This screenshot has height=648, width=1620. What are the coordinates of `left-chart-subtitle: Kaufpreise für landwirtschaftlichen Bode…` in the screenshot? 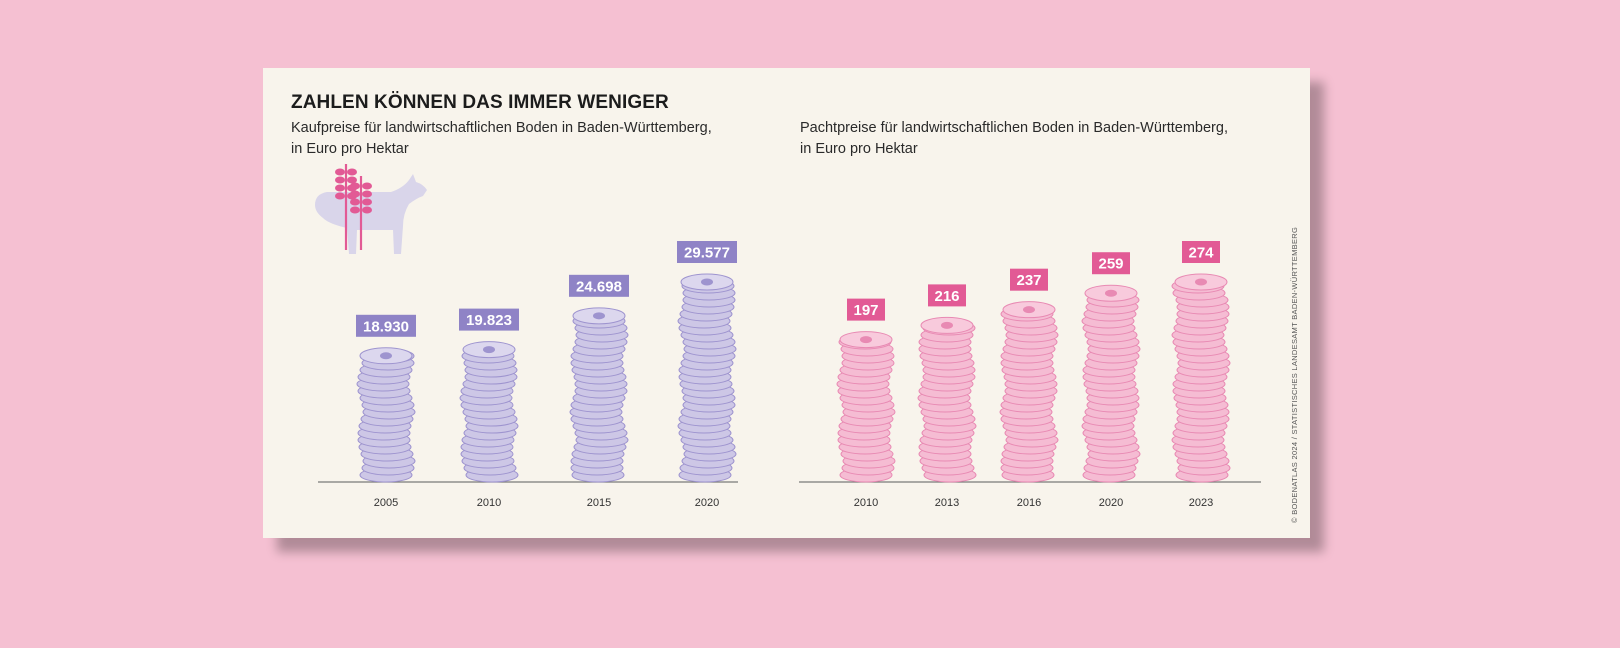 It's located at (526, 139).